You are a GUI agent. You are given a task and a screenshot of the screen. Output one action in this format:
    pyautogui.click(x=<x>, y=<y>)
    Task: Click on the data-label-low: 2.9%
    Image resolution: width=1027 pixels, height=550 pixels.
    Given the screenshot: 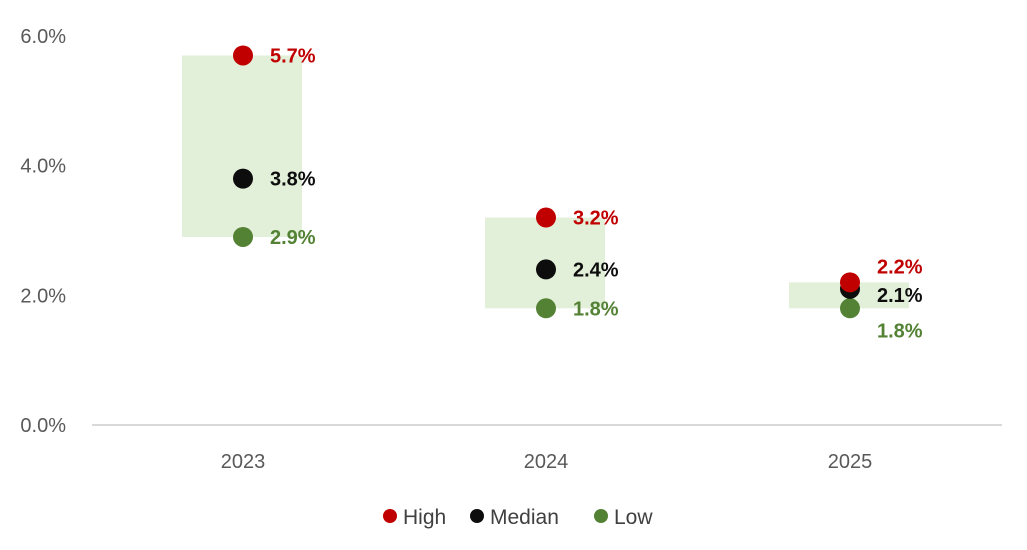 What is the action you would take?
    pyautogui.click(x=293, y=238)
    